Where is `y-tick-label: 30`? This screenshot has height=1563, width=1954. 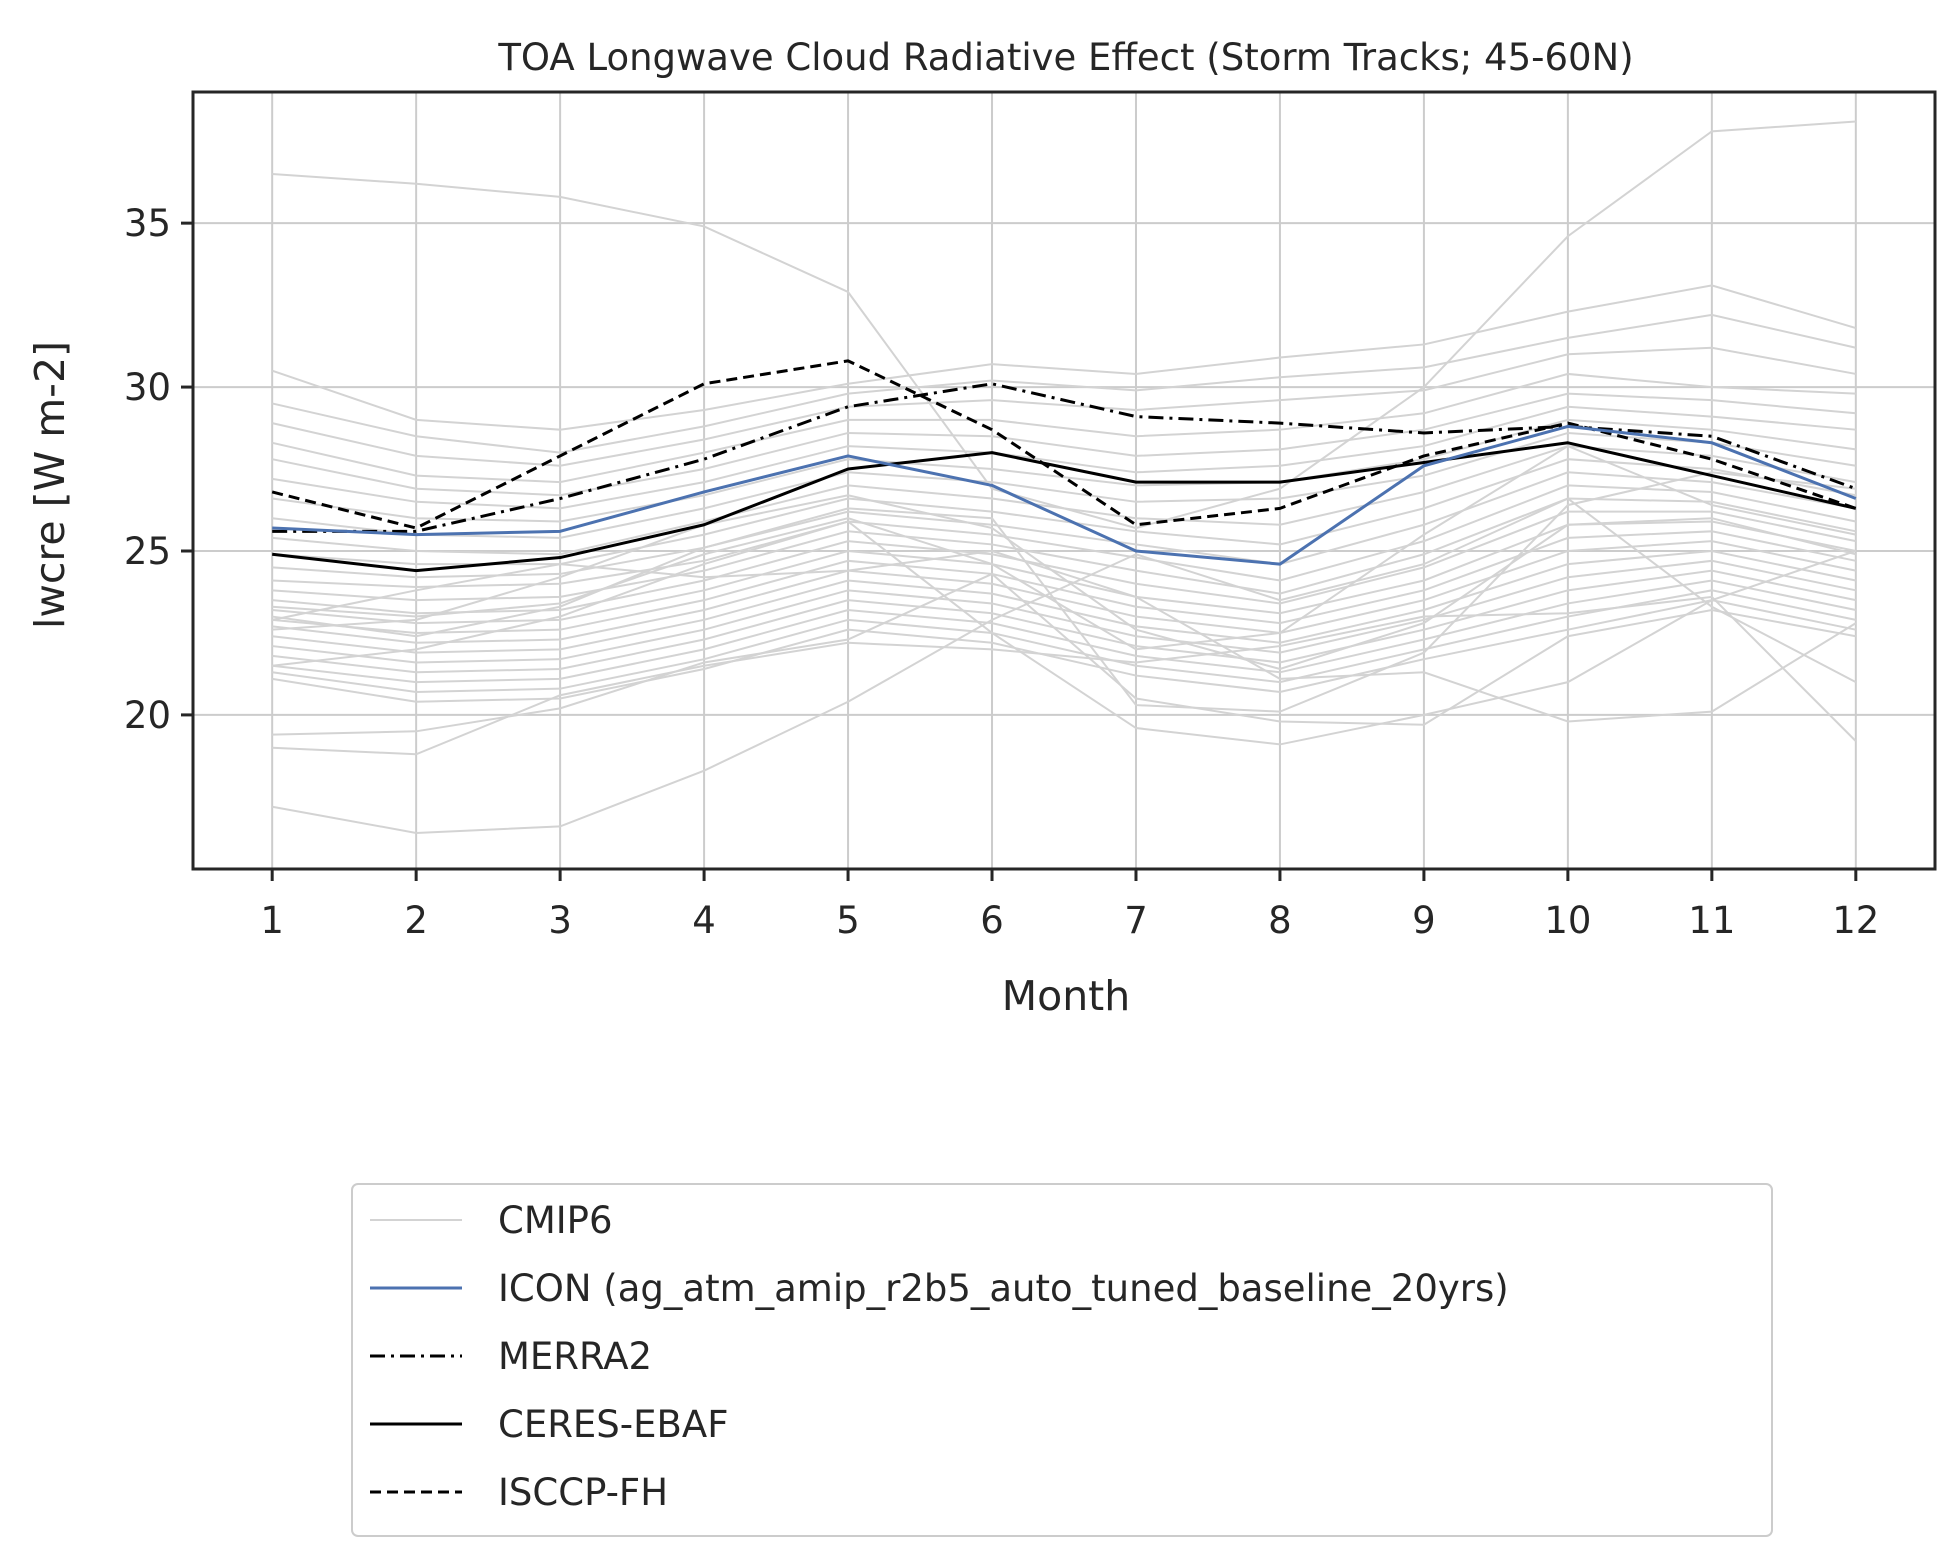 y-tick-label: 30 is located at coordinates (147, 387).